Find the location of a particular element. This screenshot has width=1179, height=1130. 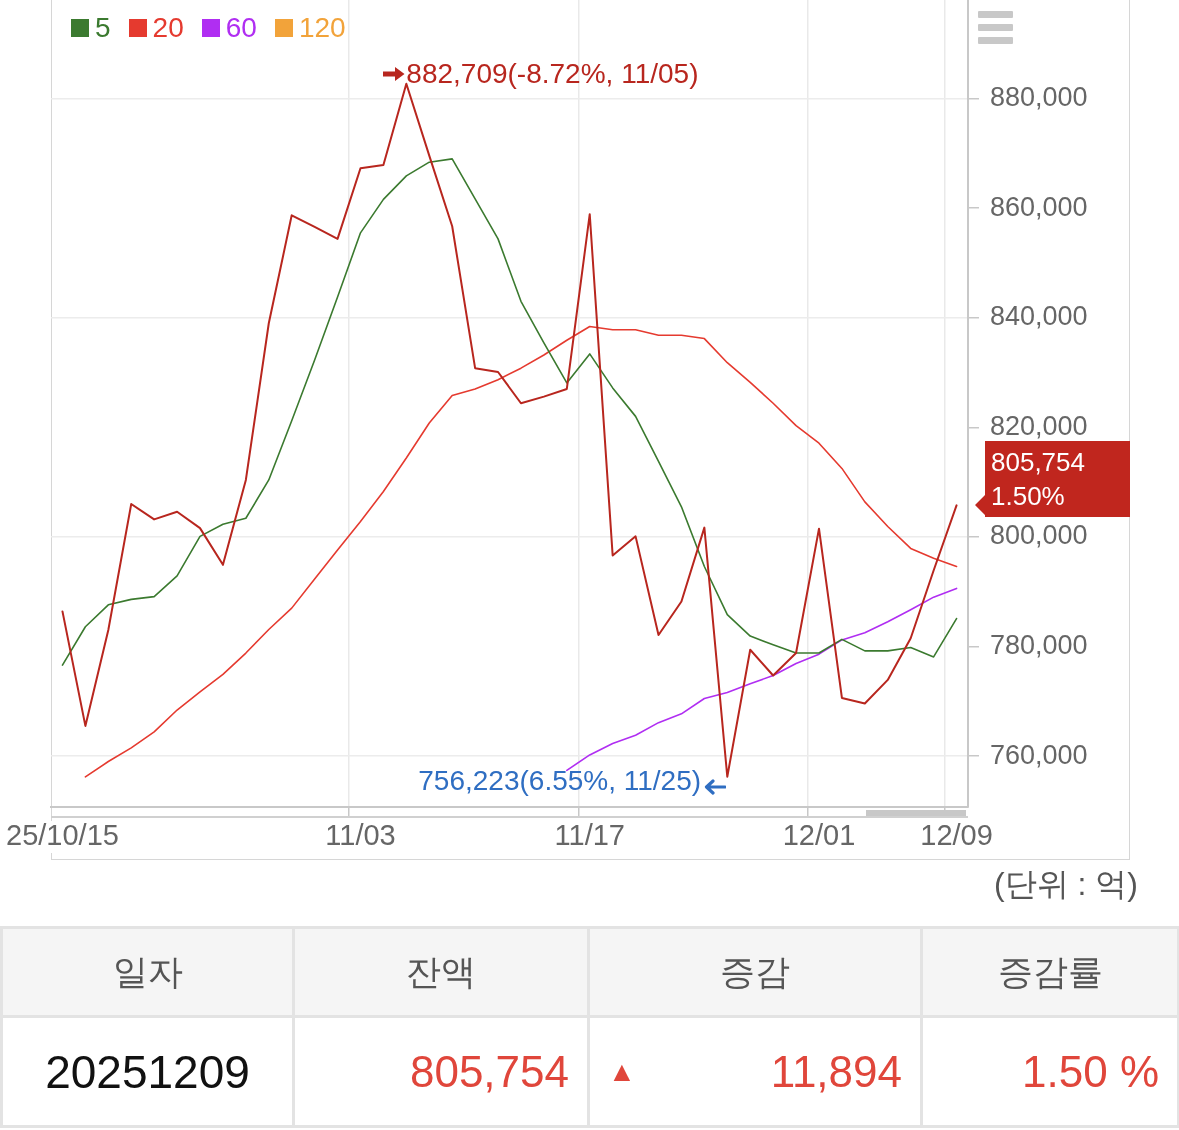

legend-label: 20 is located at coordinates (168, 28).